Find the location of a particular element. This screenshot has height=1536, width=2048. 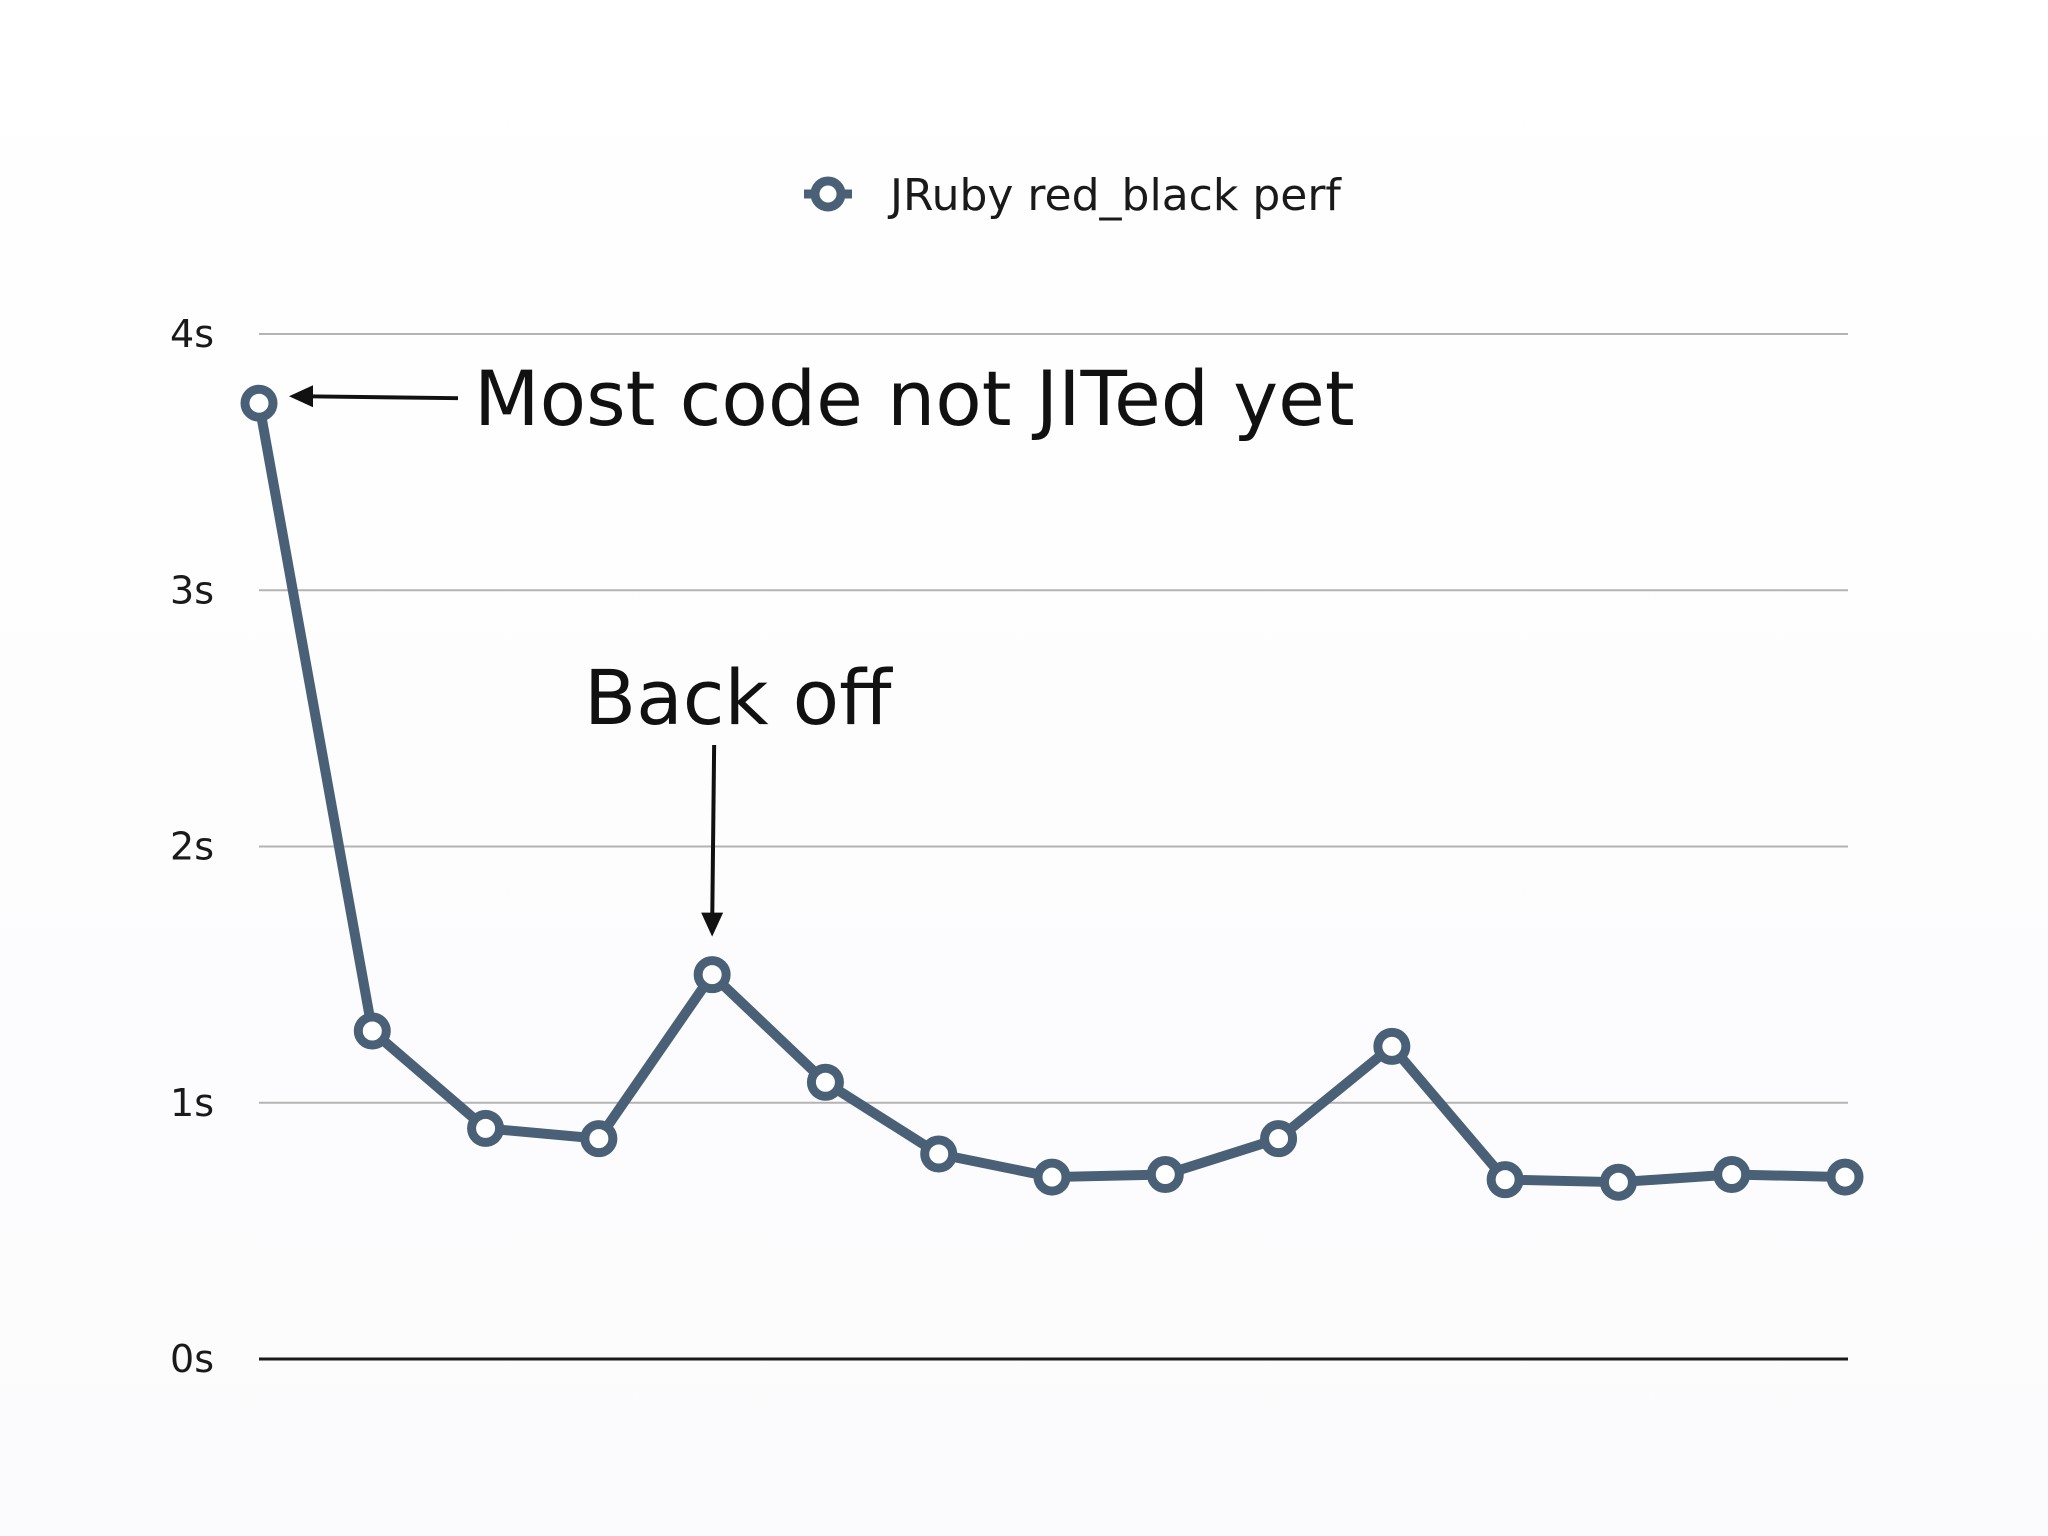

legend: JRuby red_black perf is located at coordinates (1073, 195).